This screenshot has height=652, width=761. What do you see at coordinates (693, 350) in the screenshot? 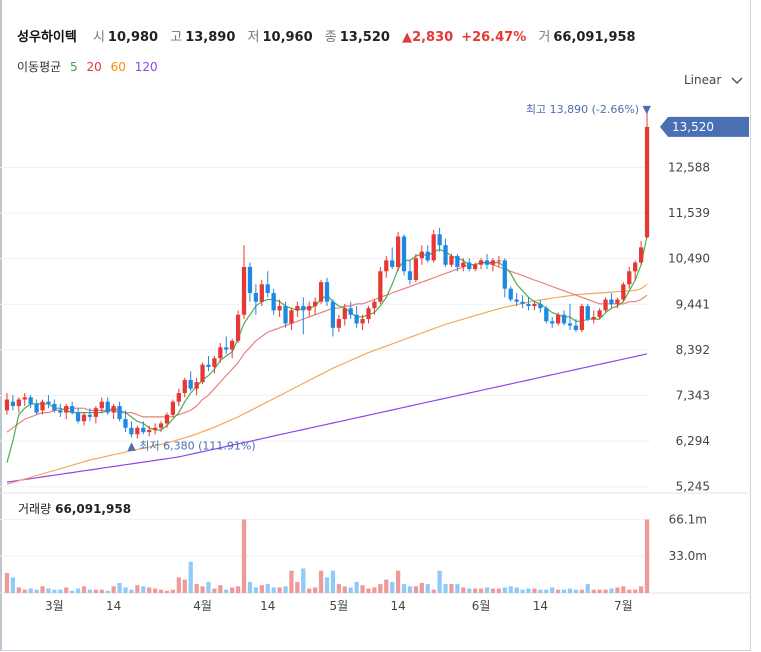
I see `y-tick-label: 8,392` at bounding box center [693, 350].